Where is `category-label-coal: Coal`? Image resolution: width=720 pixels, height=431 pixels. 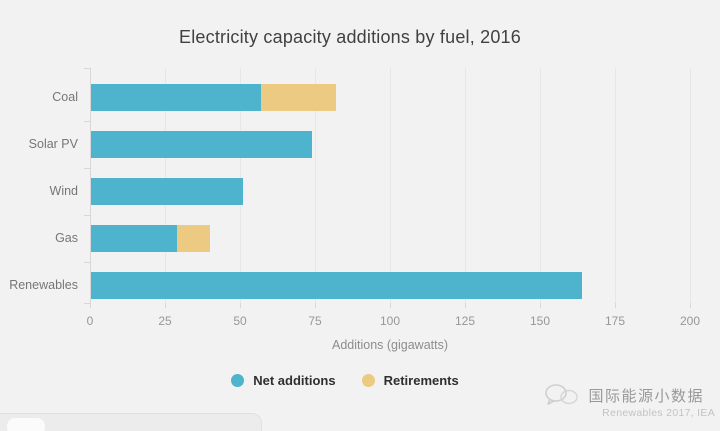 category-label-coal: Coal is located at coordinates (65, 97).